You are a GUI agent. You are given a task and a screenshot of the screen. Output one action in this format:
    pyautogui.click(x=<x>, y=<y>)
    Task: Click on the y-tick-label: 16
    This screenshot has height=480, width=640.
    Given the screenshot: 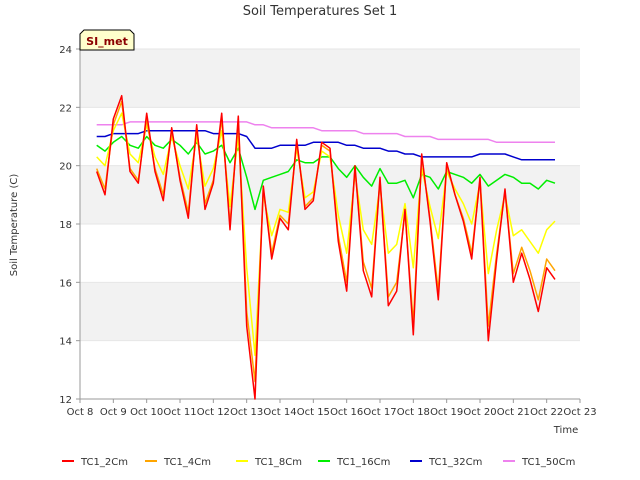 What is the action you would take?
    pyautogui.click(x=65, y=283)
    